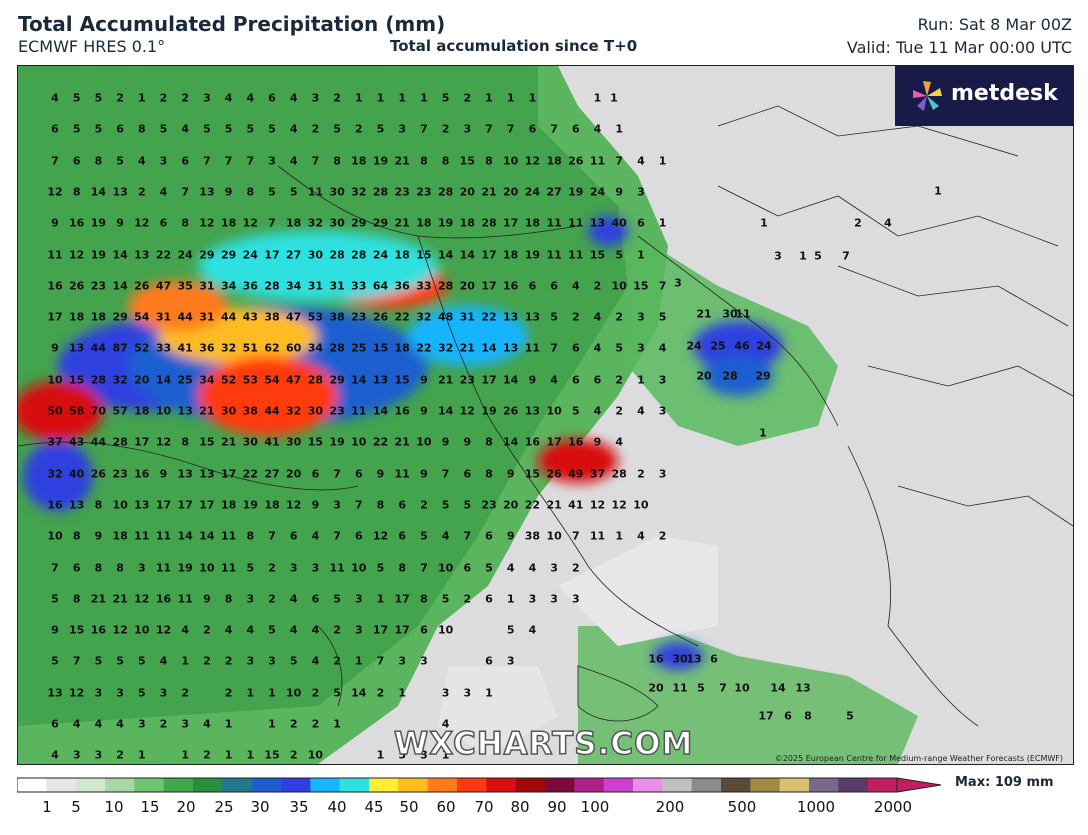 This screenshot has height=835, width=1088. I want to click on precip-value: 33, so click(163, 348).